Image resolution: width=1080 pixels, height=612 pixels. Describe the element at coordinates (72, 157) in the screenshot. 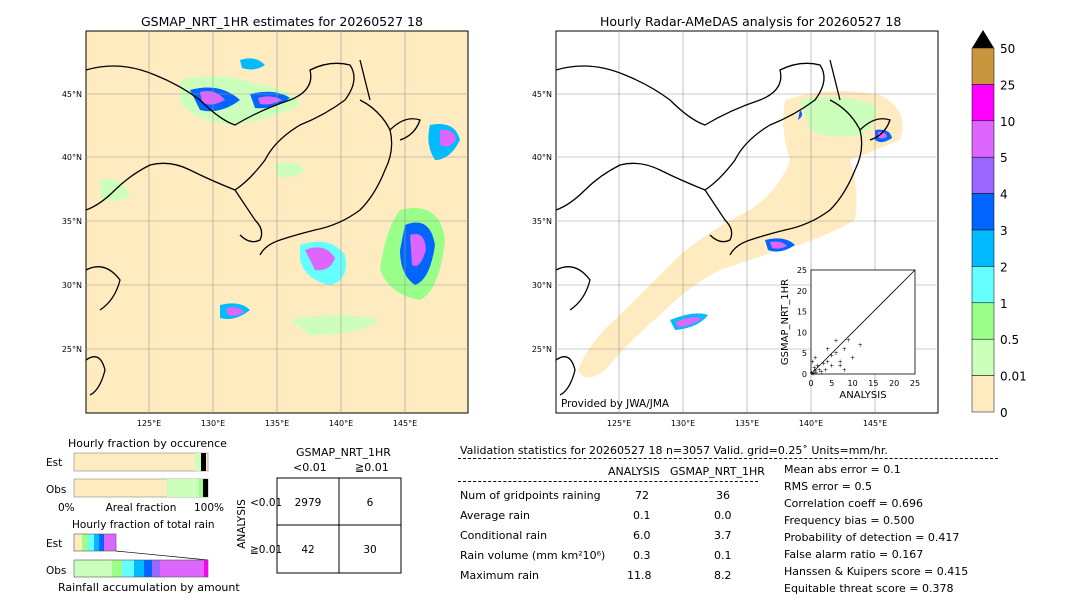

I see `left-lat-label: 40°N` at that location.